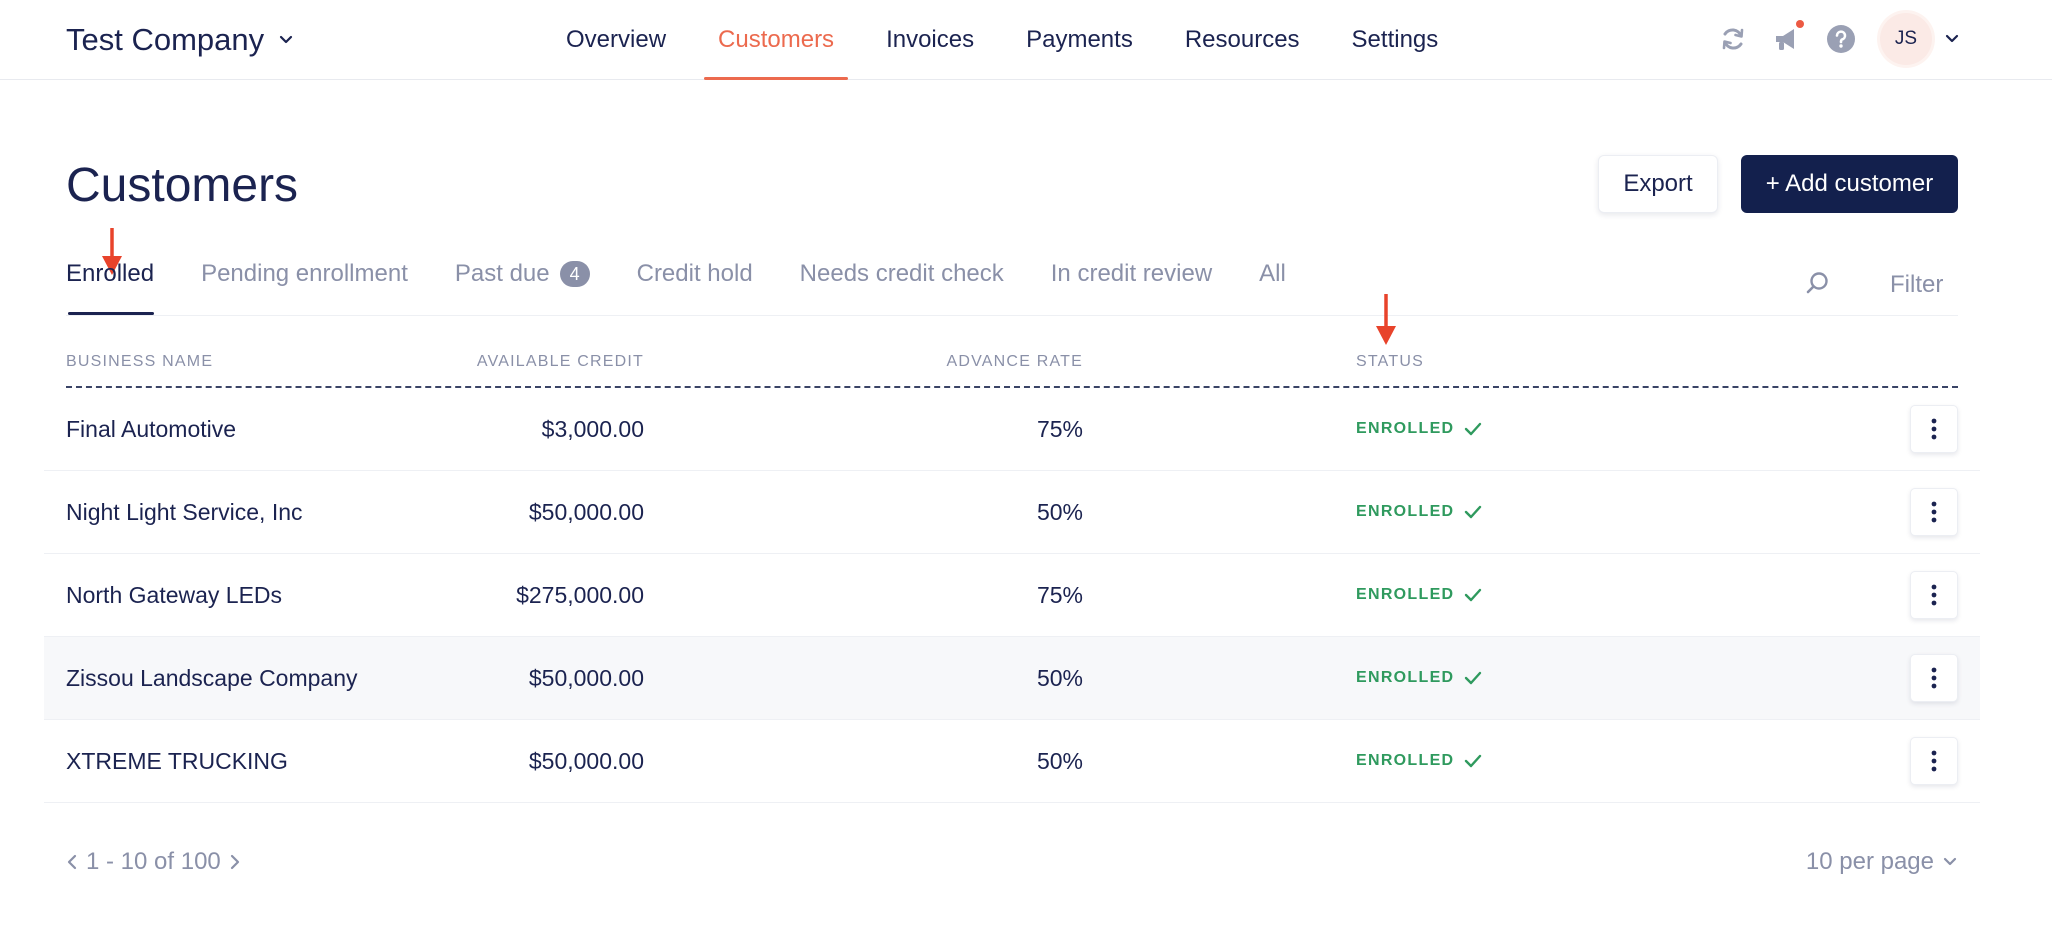 Image resolution: width=2052 pixels, height=940 pixels. I want to click on filter-button: Filter, so click(1917, 284).